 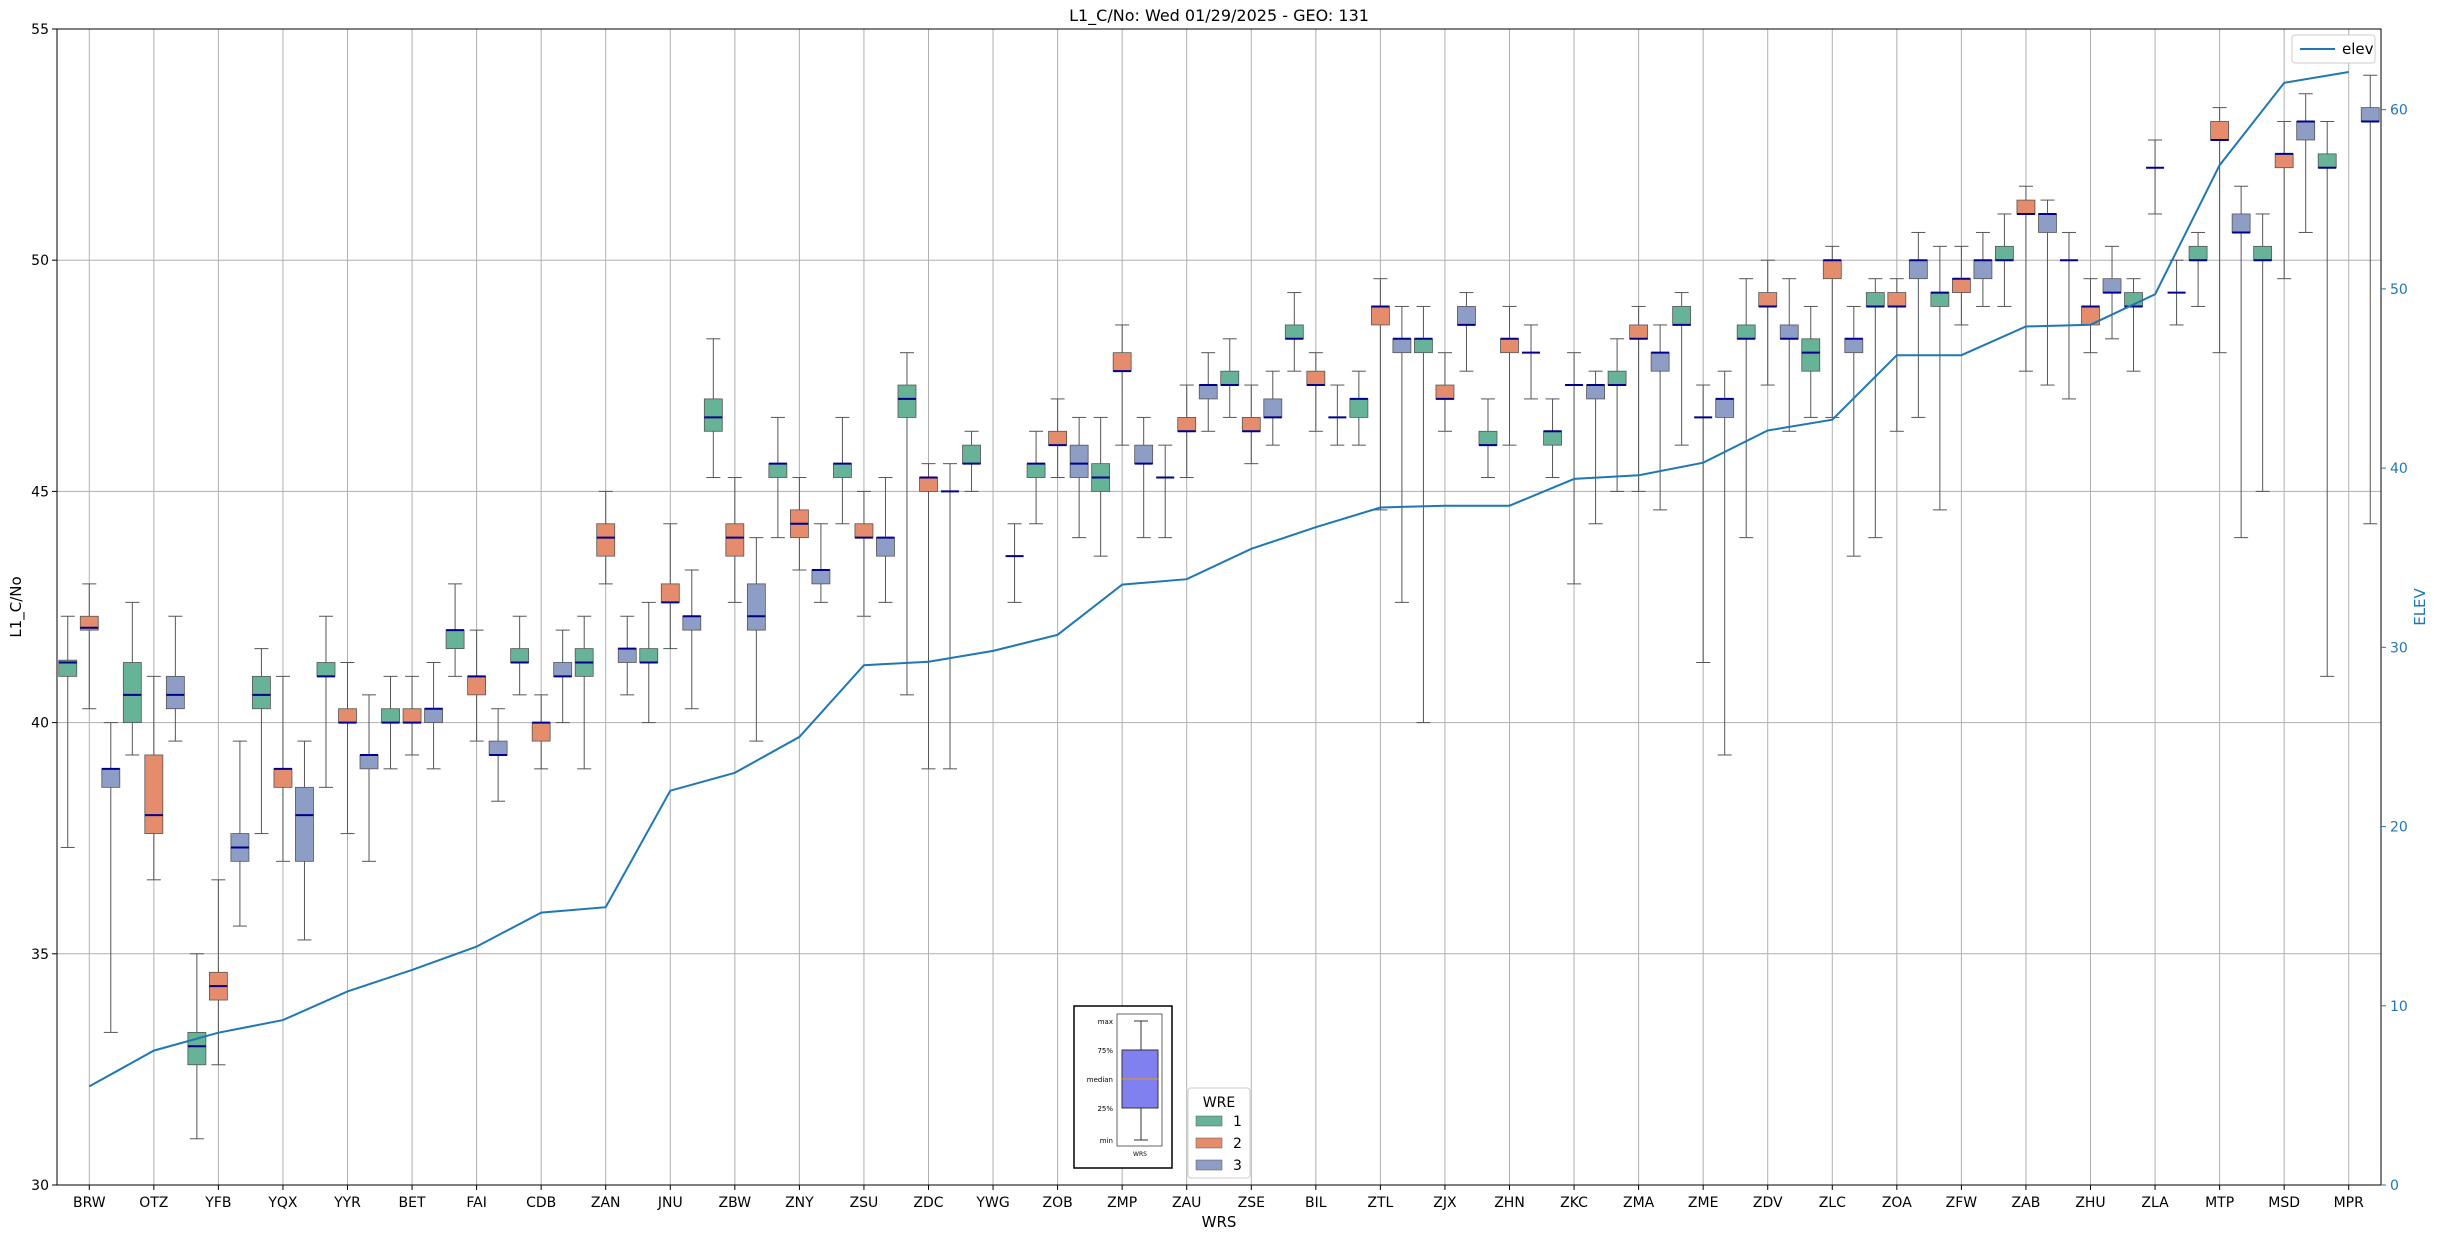 I want to click on box-YYR-wre1, so click(x=326, y=701).